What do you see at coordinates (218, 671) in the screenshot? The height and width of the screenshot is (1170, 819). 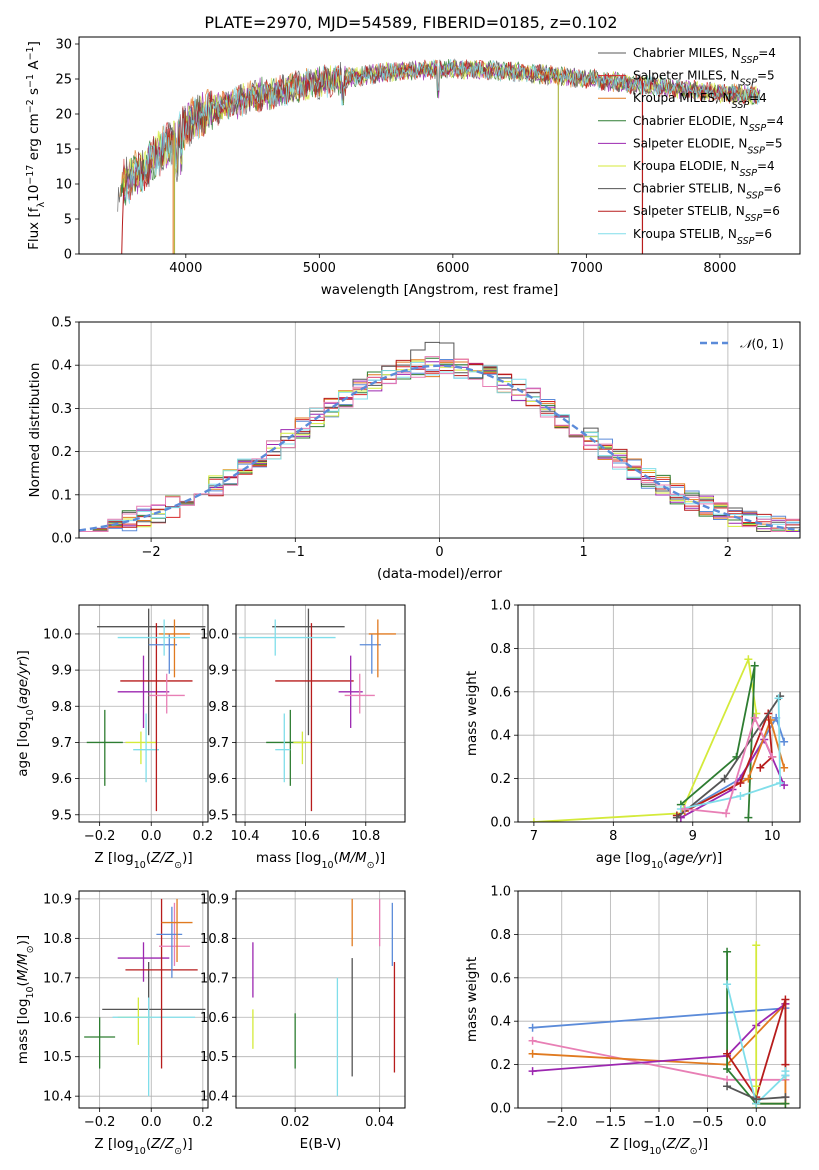 I see `y-tick-label: 9.9` at bounding box center [218, 671].